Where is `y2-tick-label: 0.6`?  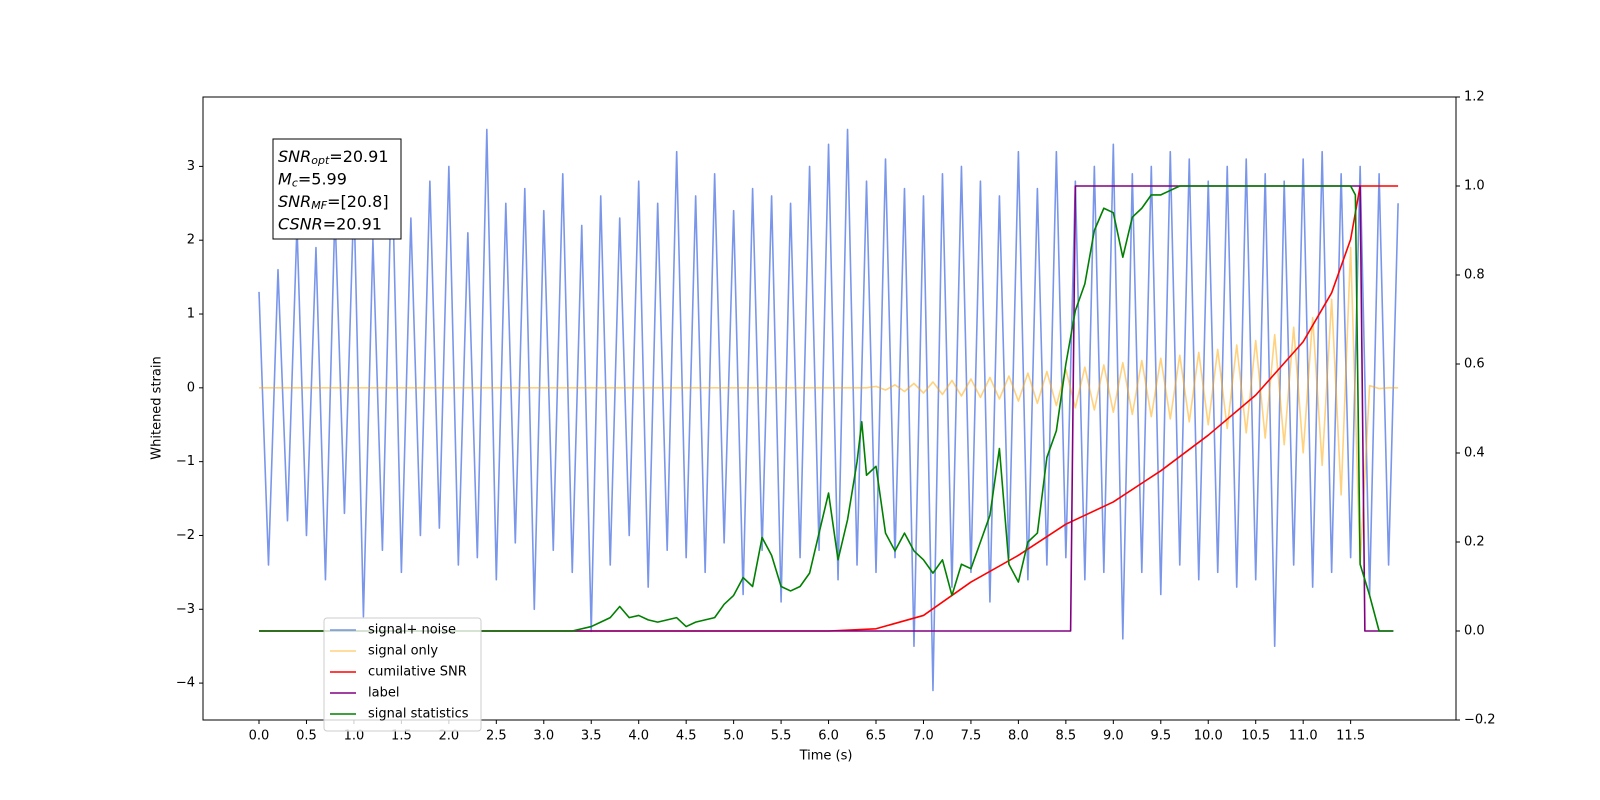 y2-tick-label: 0.6 is located at coordinates (1474, 364).